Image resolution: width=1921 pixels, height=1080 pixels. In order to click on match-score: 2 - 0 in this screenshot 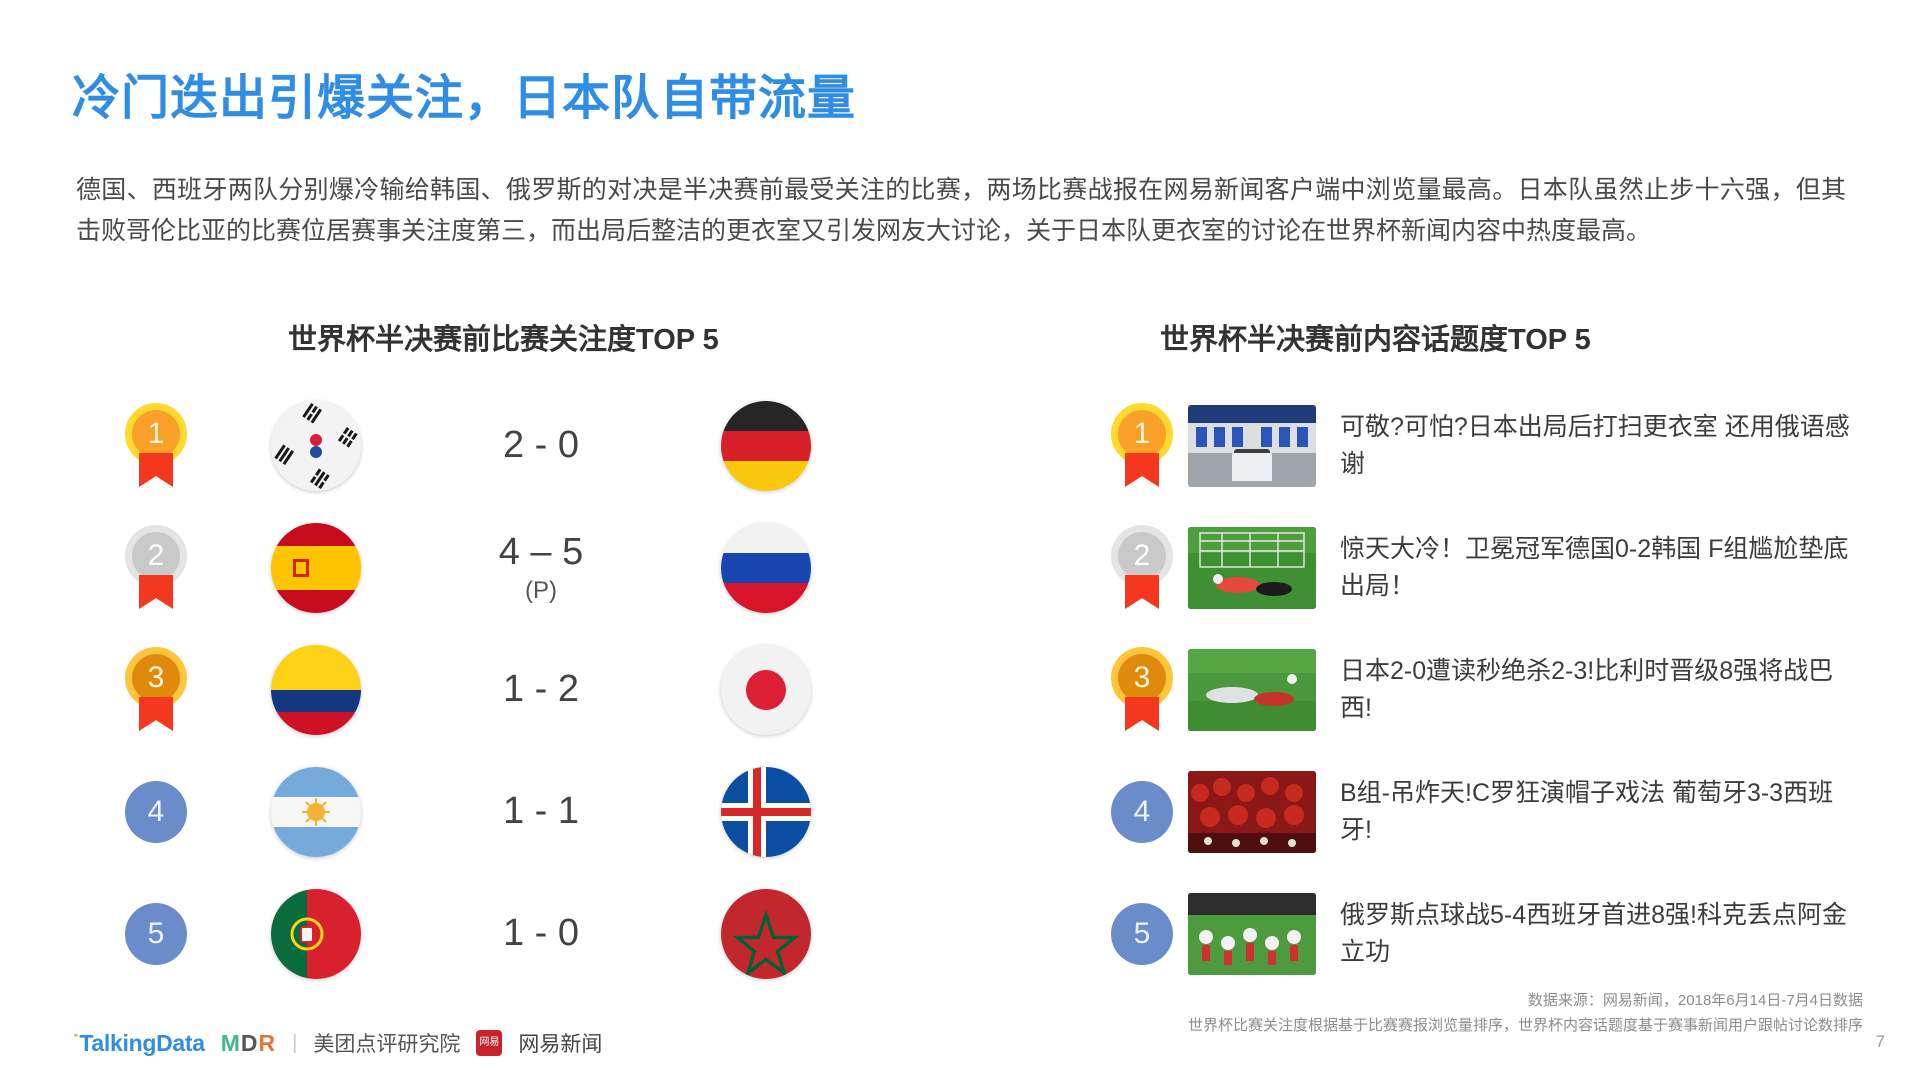, I will do `click(541, 446)`.